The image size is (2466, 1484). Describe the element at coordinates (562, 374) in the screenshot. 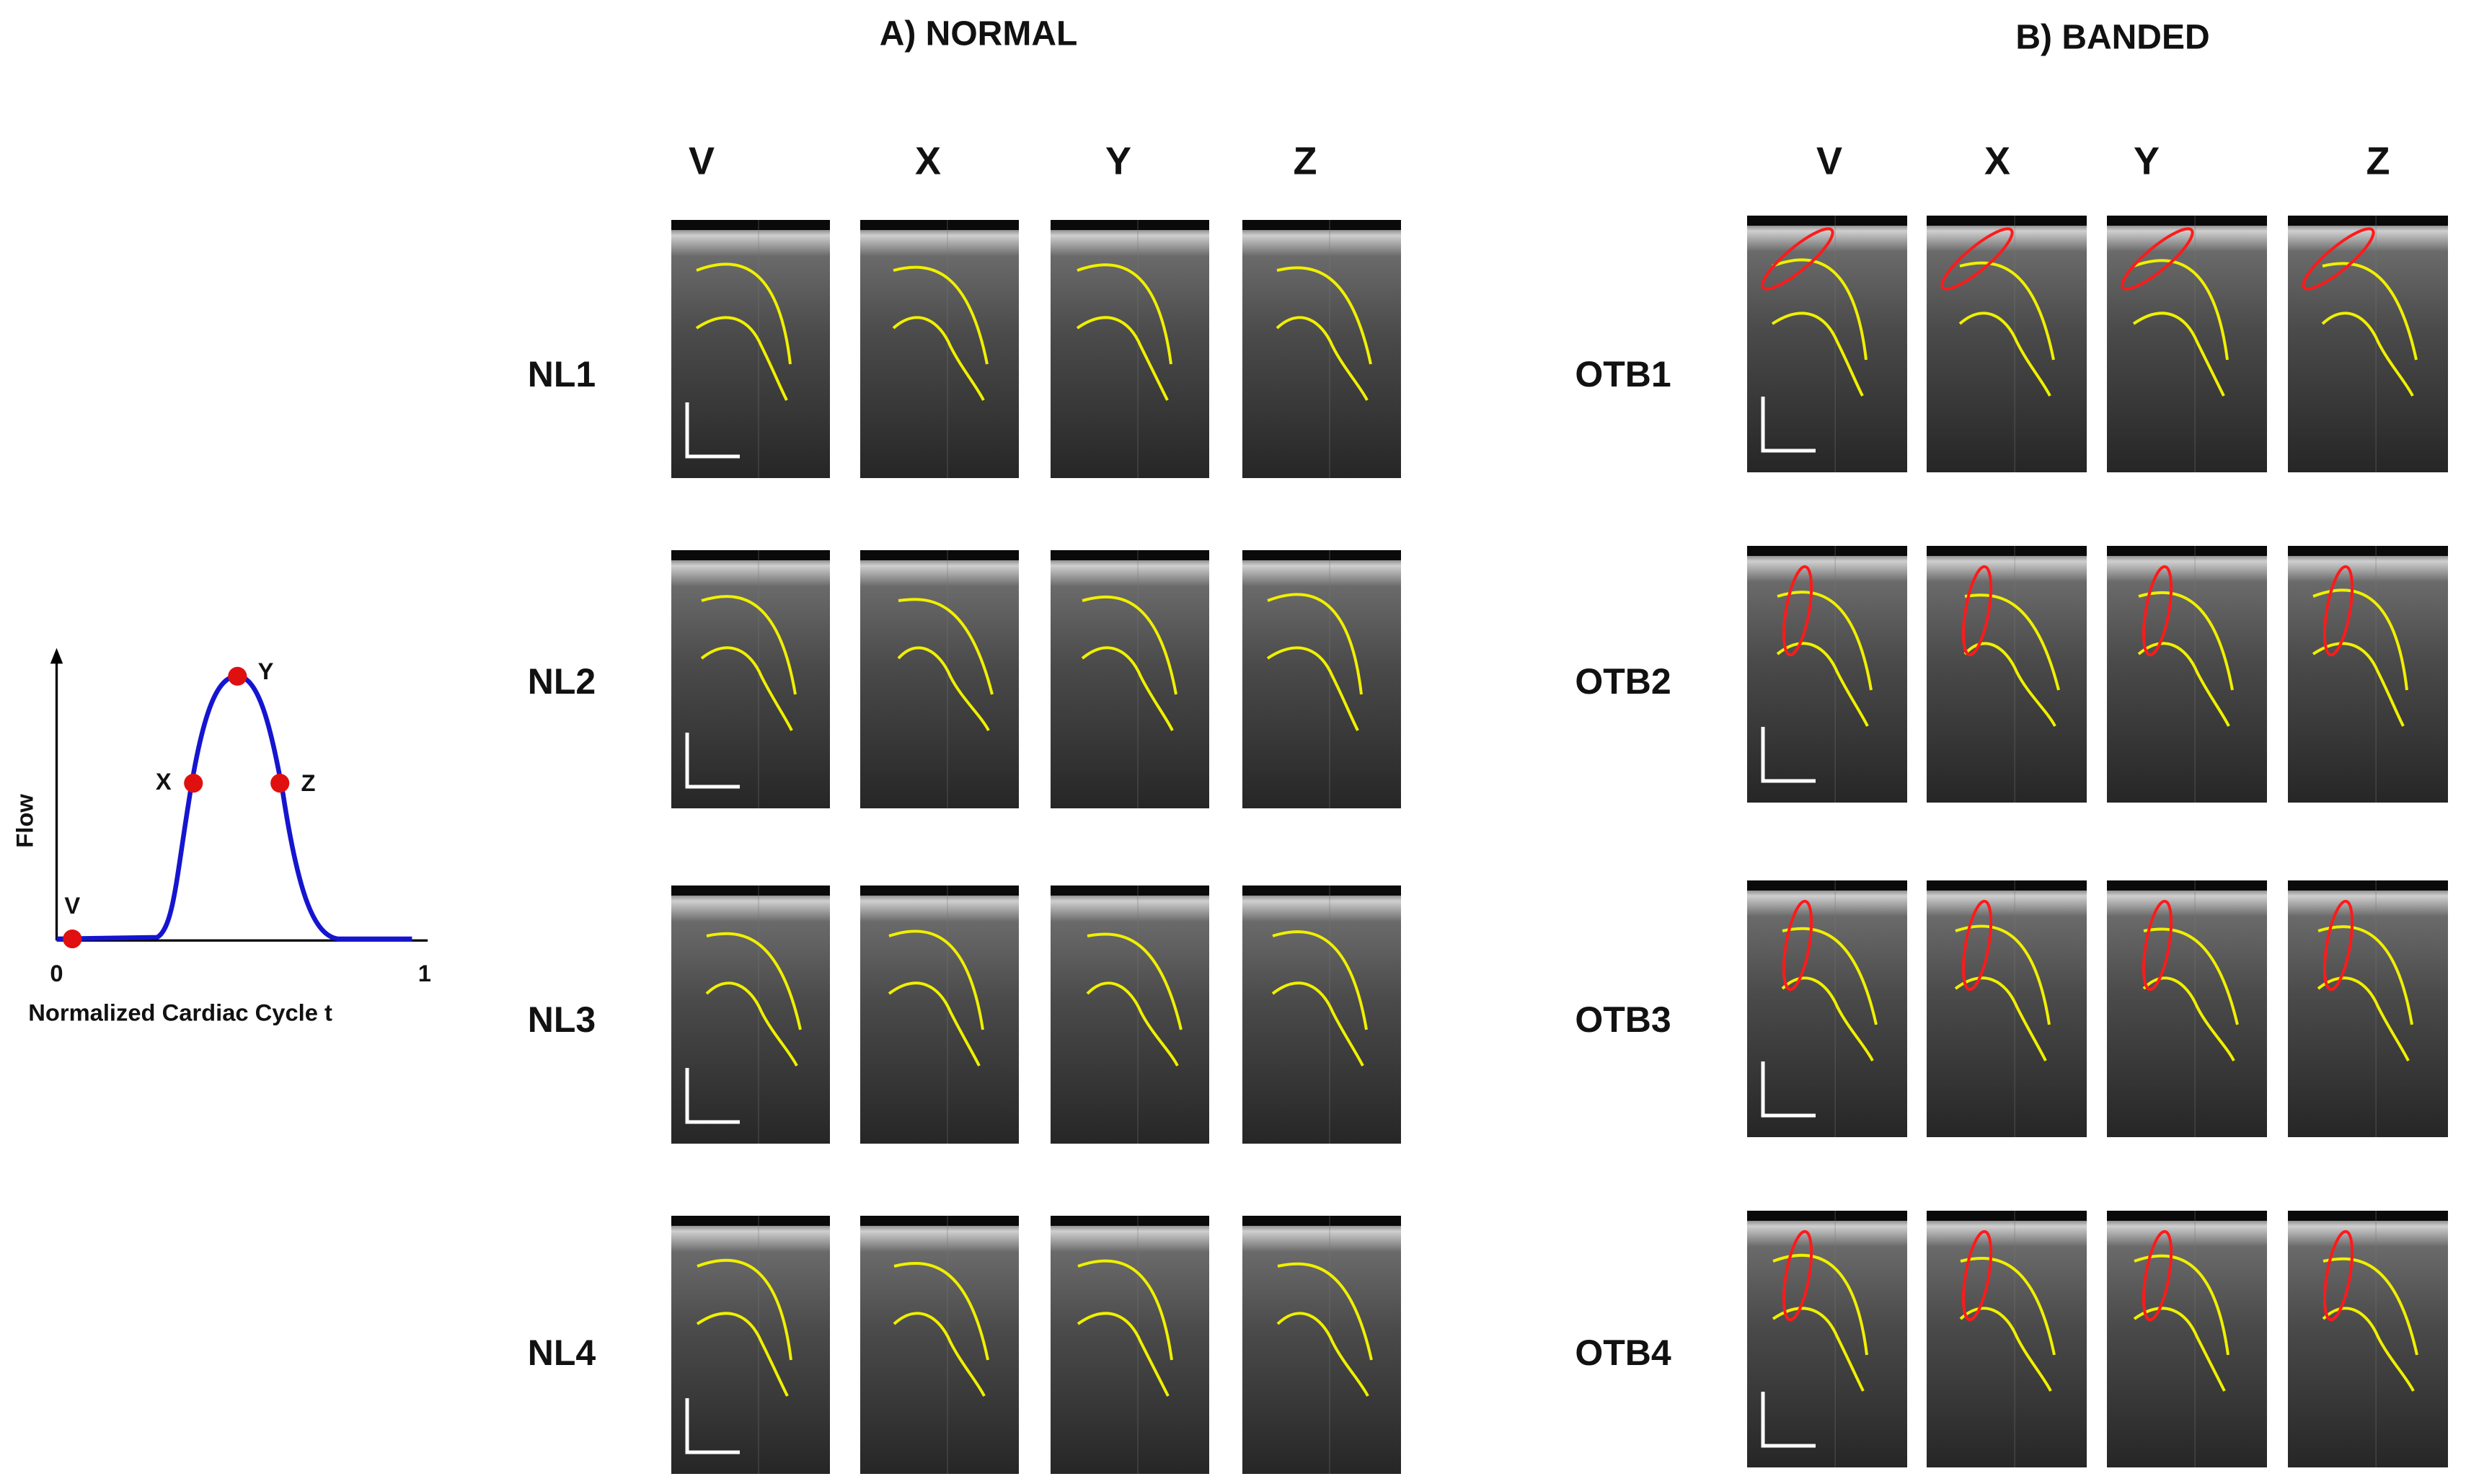

I see `row-label: NL1` at that location.